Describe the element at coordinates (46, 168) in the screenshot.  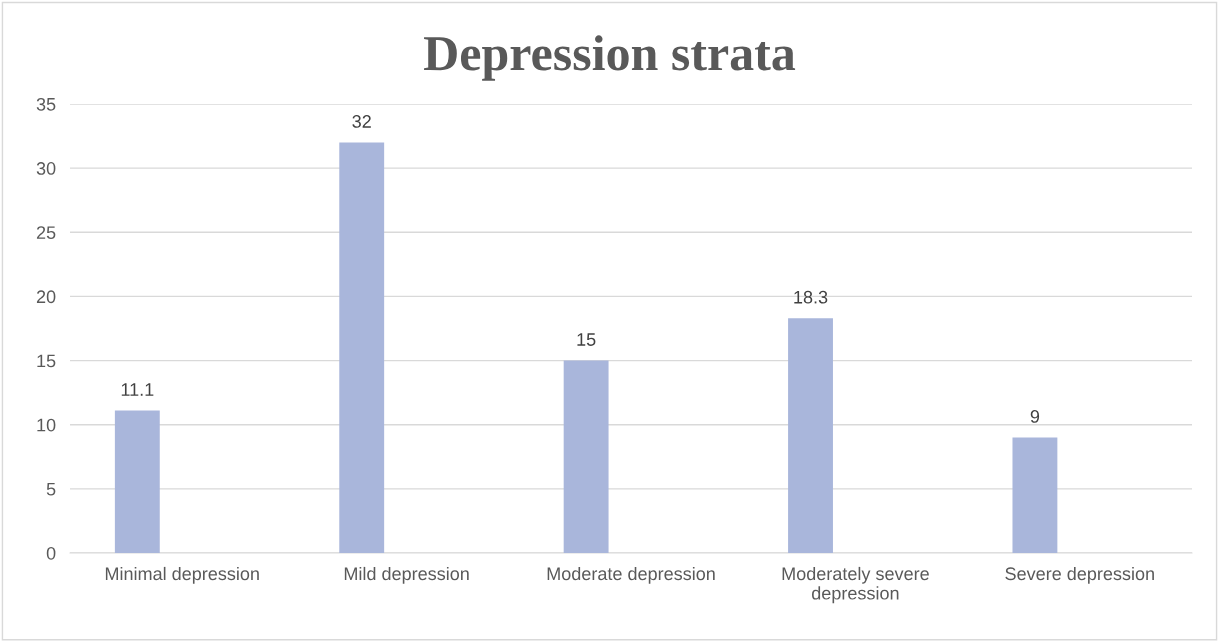
I see `y-tick-label: 30` at that location.